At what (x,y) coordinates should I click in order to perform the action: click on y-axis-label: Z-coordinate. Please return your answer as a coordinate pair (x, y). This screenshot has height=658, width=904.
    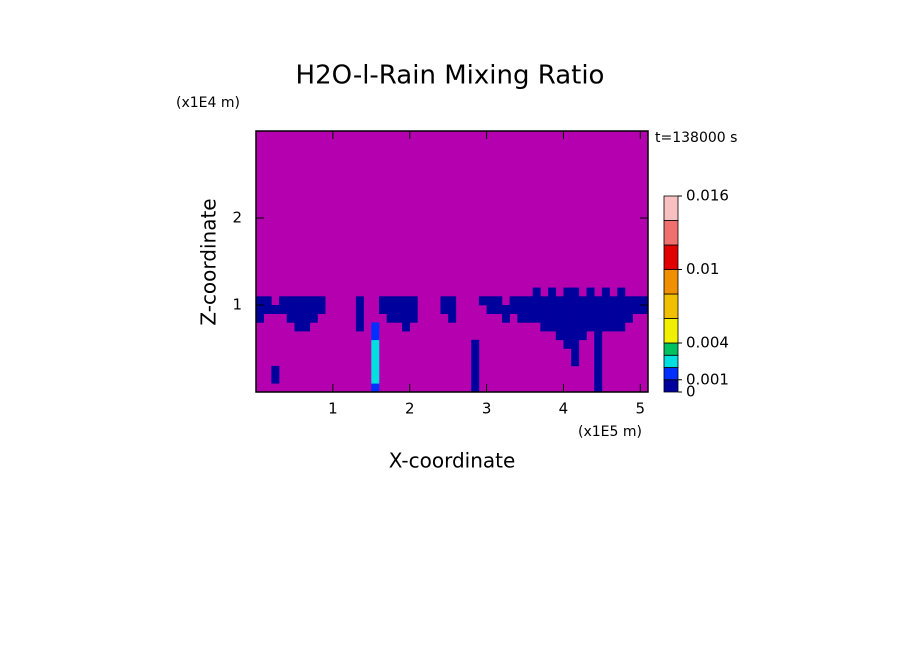
    Looking at the image, I should click on (209, 261).